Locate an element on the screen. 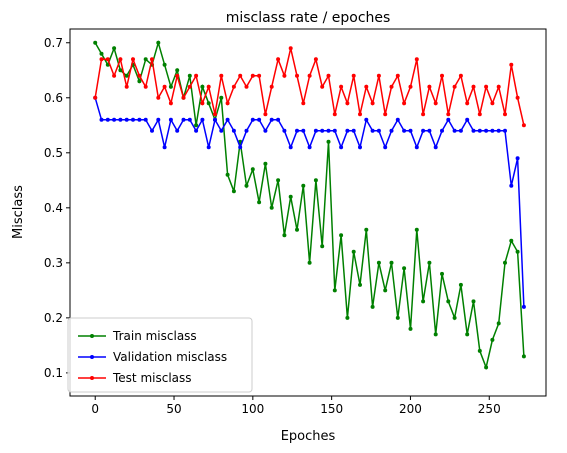 This screenshot has height=453, width=567. y-tick-label: 0.7 is located at coordinates (53, 43).